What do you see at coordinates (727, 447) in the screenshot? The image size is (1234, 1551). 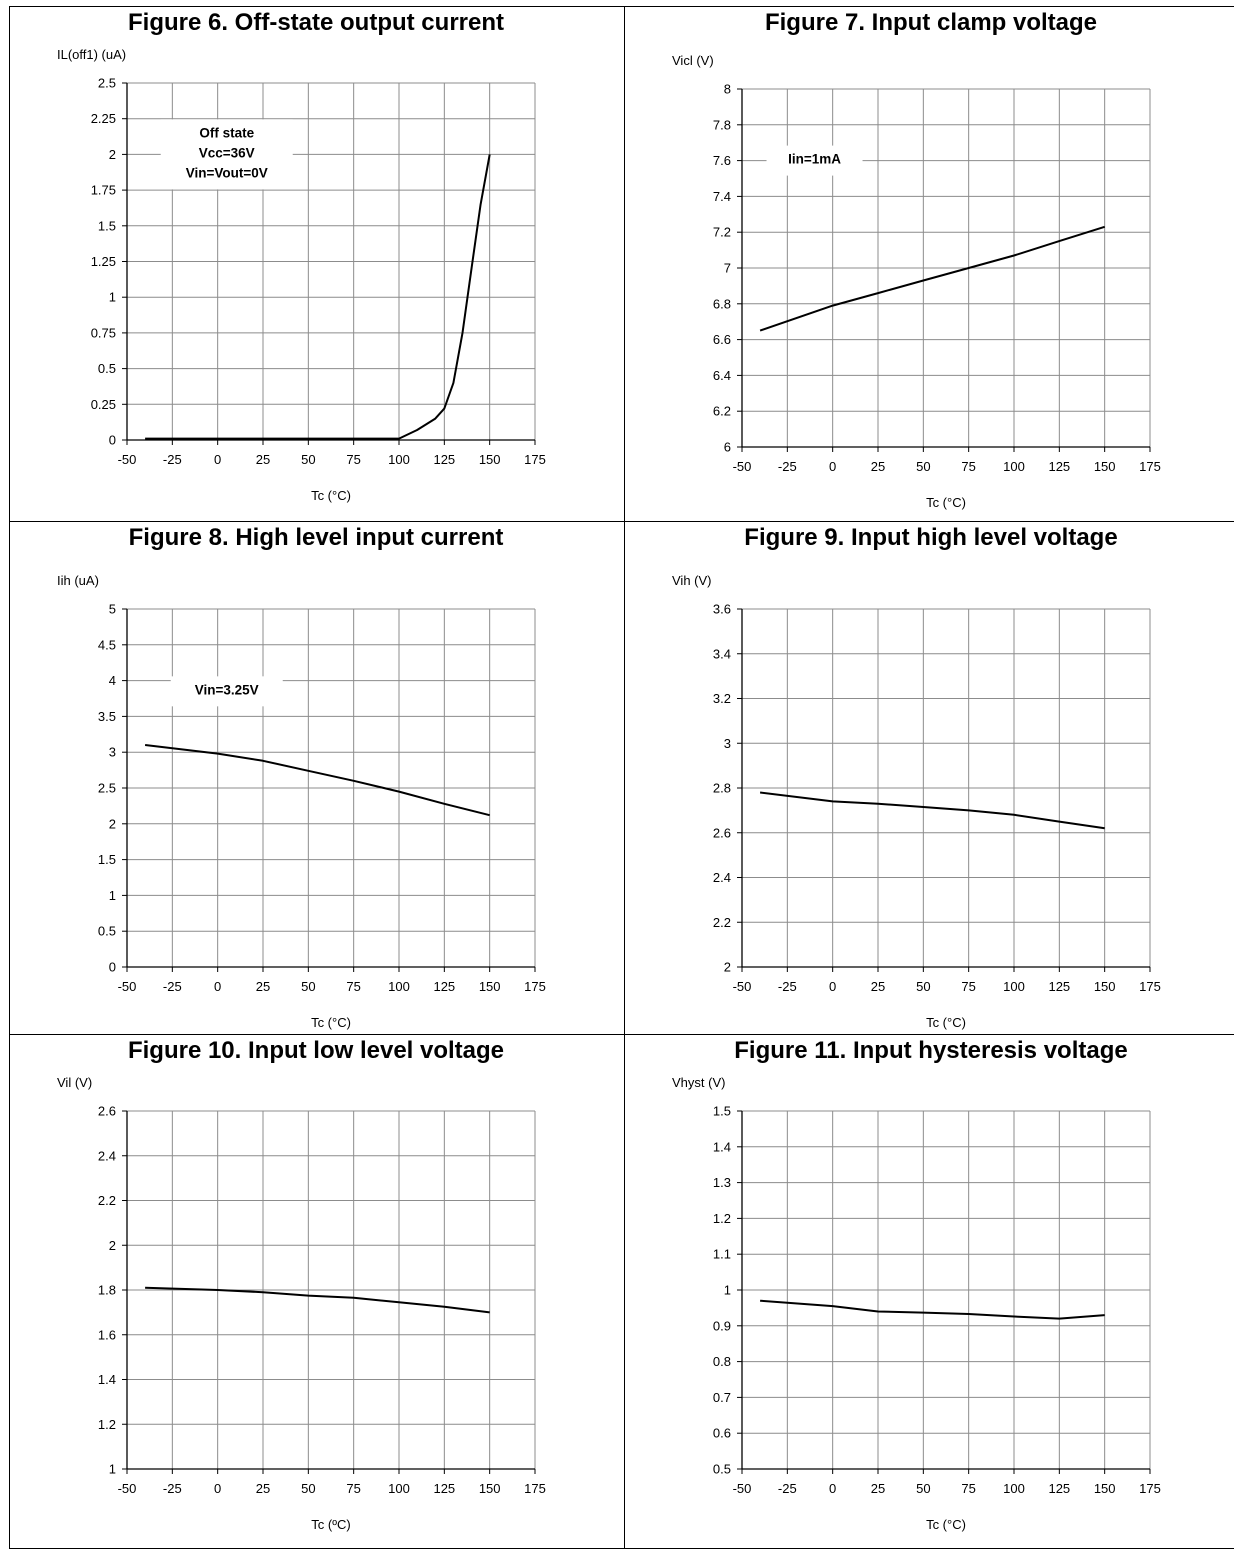 I see `y-tick-label: 6` at bounding box center [727, 447].